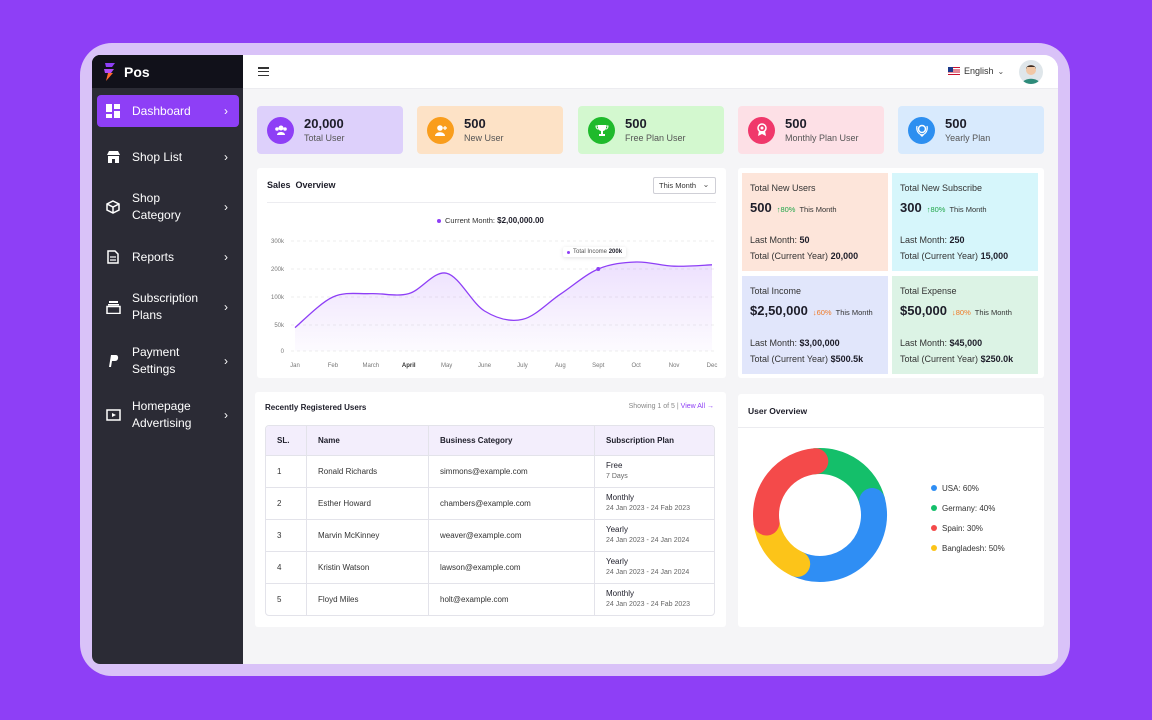 The image size is (1152, 720). What do you see at coordinates (324, 137) in the screenshot?
I see `stat-label: Total User` at bounding box center [324, 137].